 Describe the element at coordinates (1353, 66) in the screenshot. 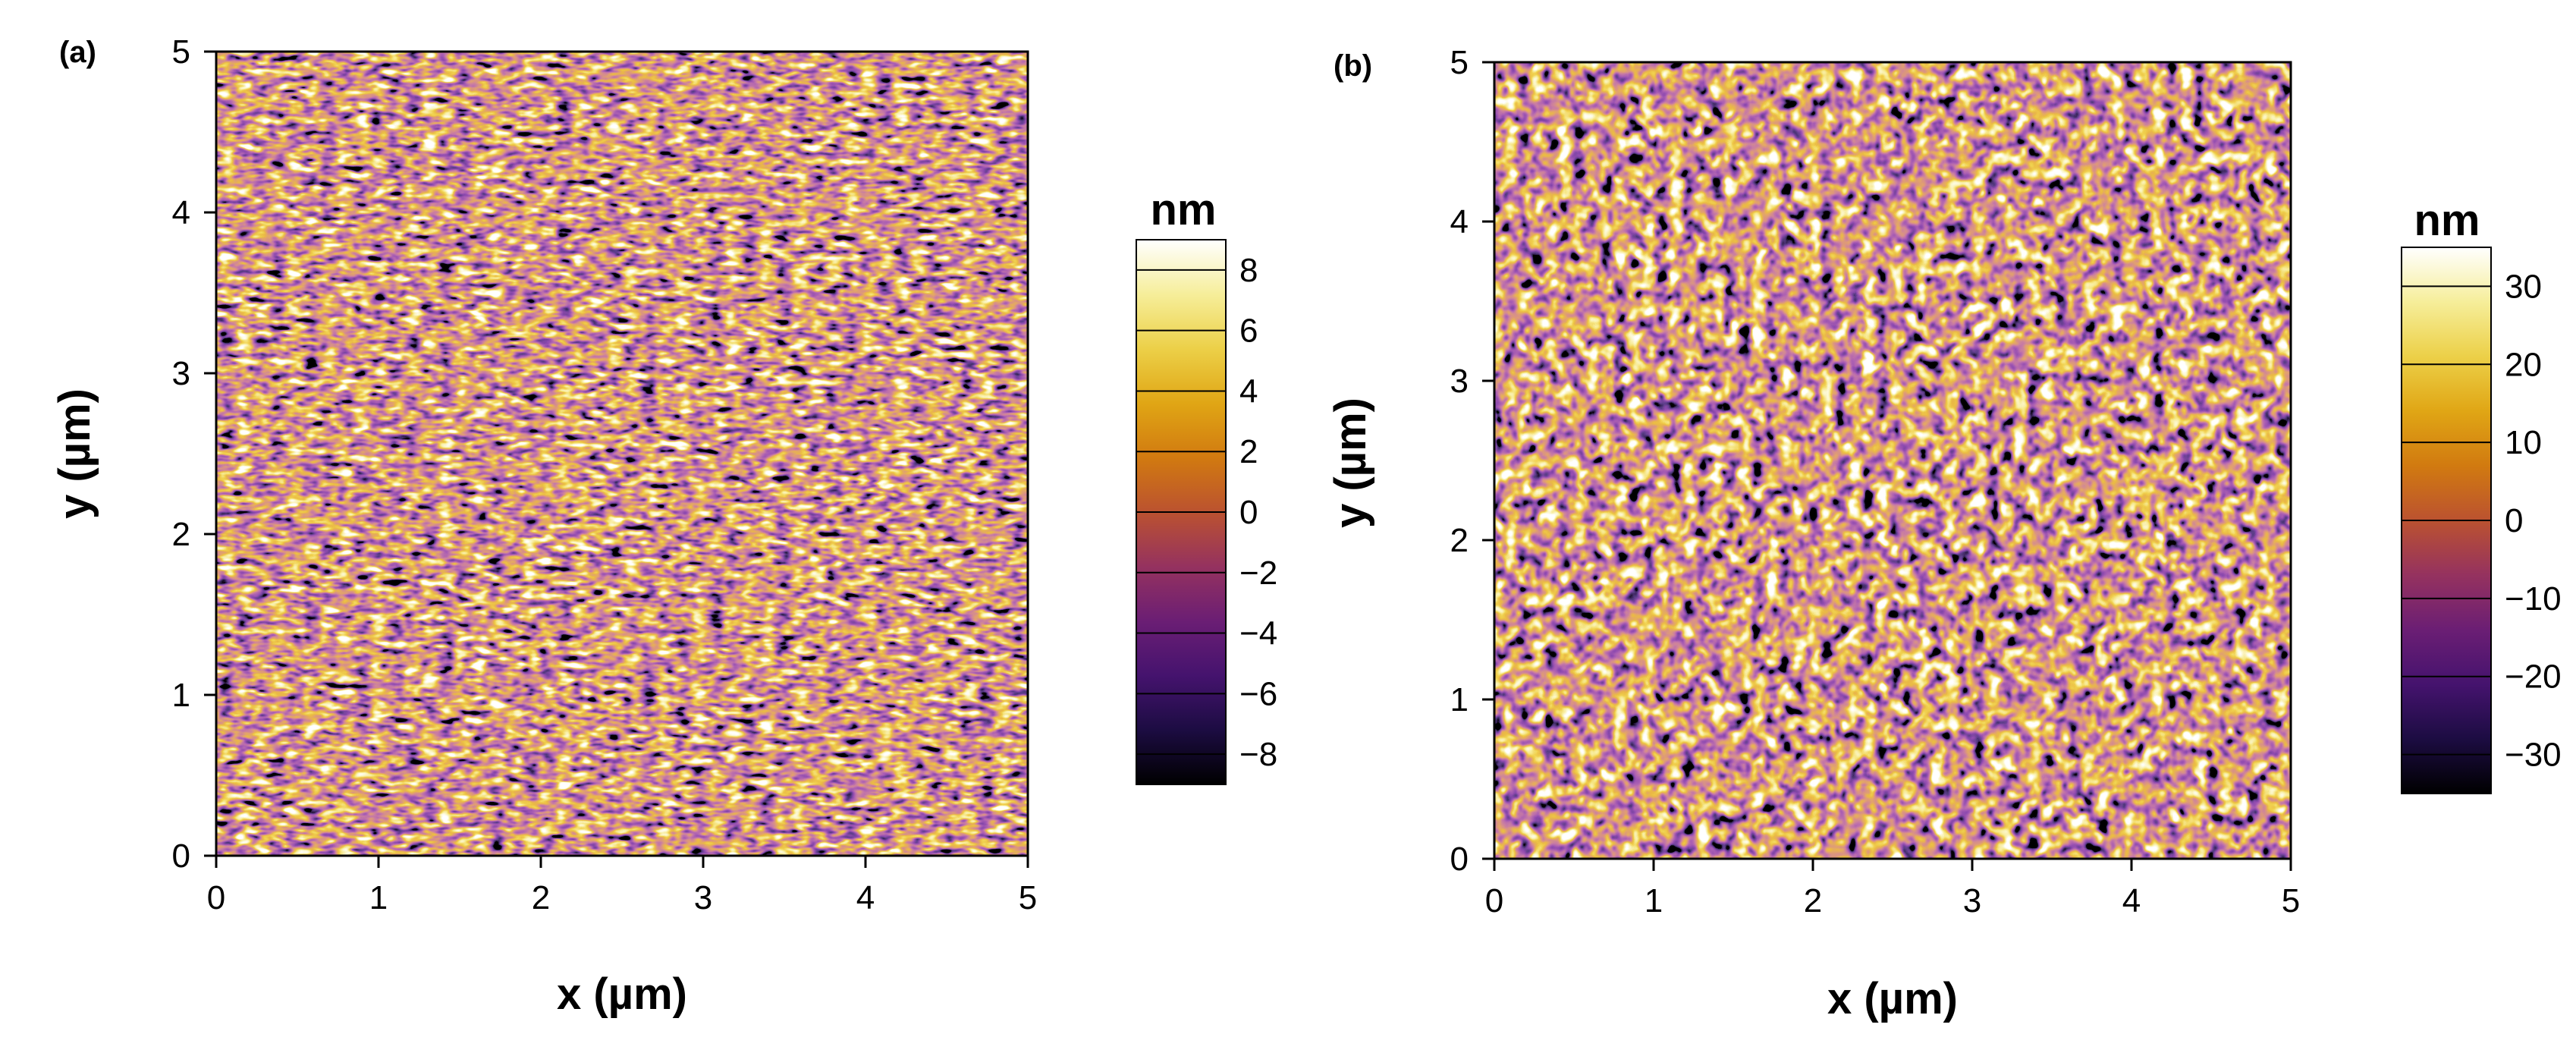

I see `panel-label: (b)` at that location.